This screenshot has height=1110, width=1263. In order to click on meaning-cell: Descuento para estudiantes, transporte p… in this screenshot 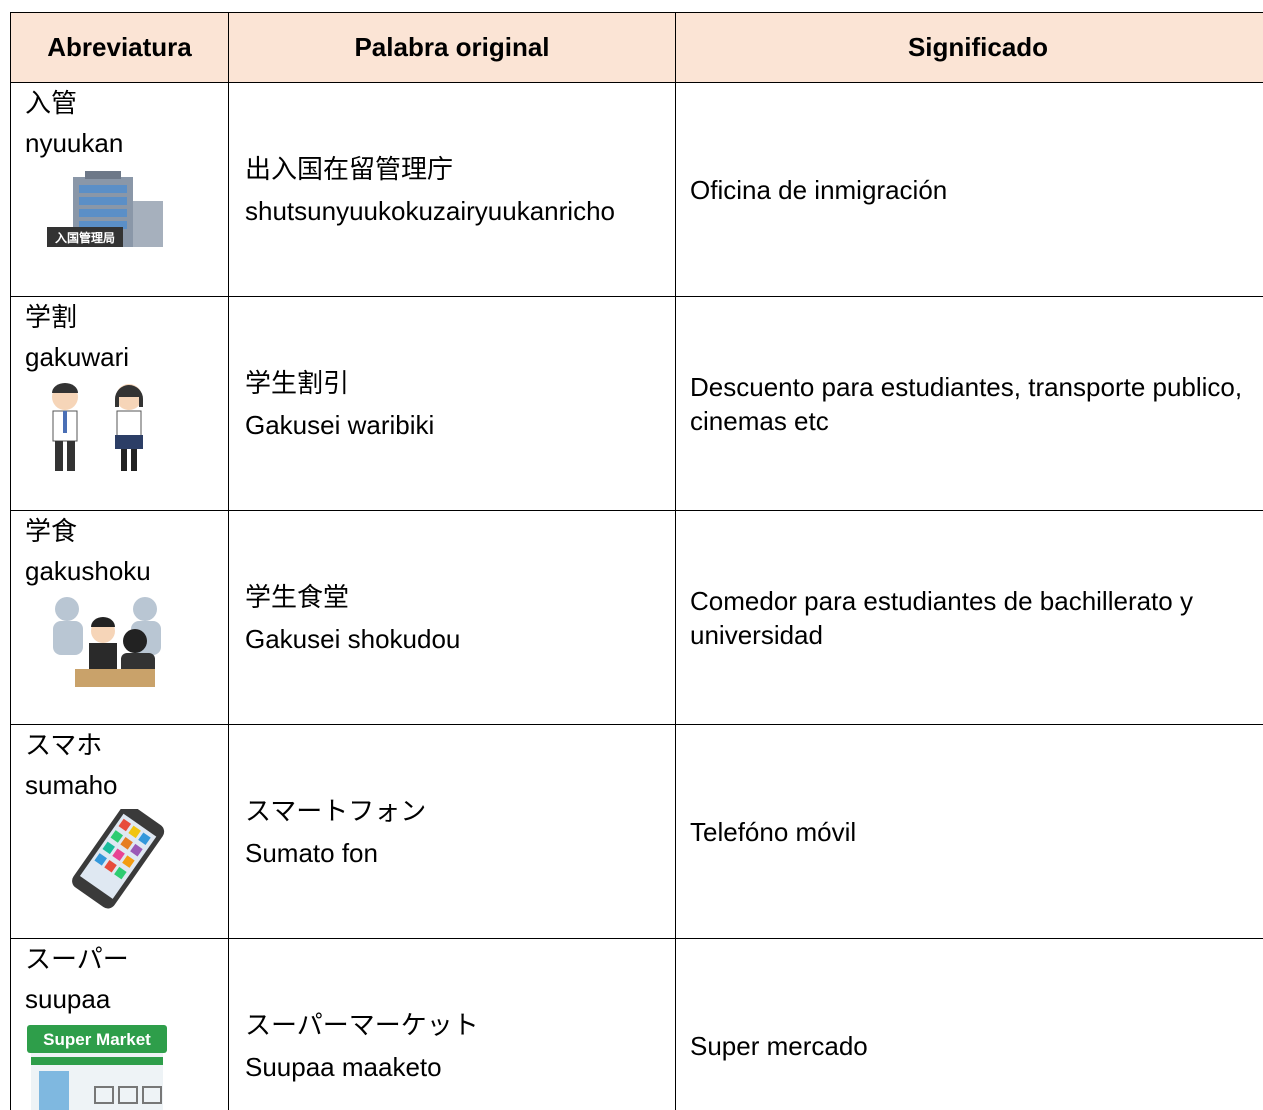, I will do `click(969, 403)`.